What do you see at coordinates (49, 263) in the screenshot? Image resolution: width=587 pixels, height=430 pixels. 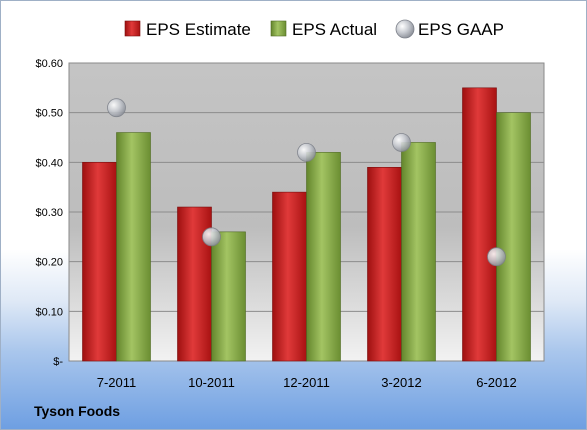 I see `y-tick-label: $0.20` at bounding box center [49, 263].